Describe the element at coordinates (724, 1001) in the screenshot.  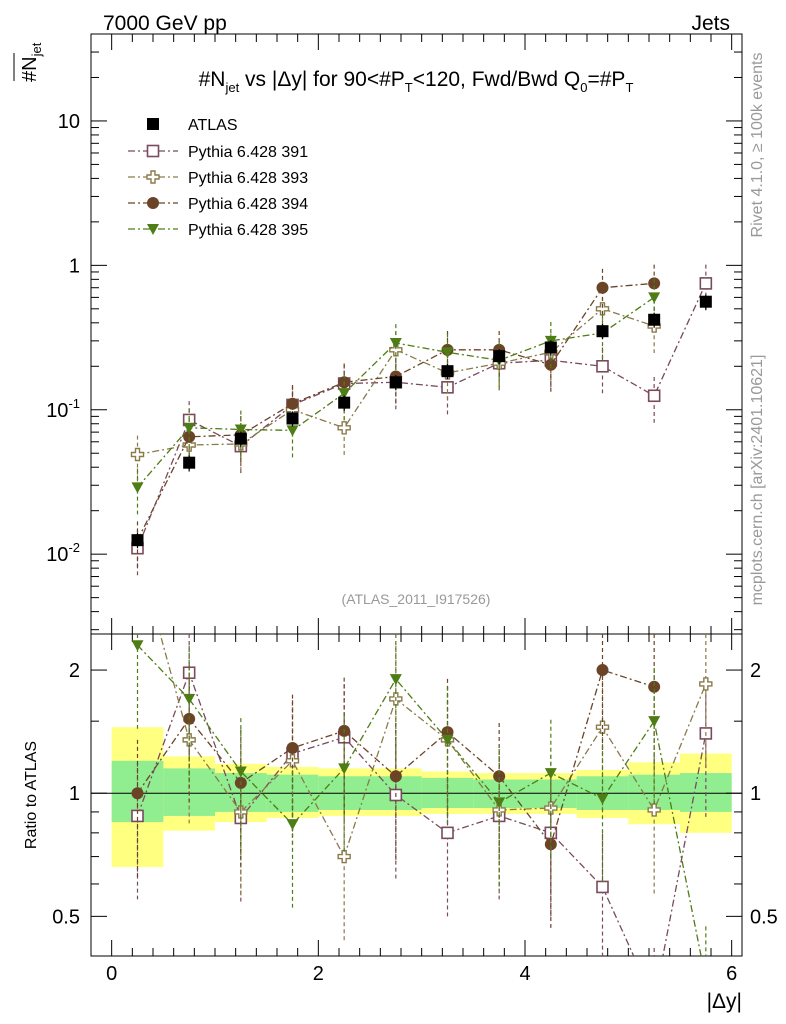
I see `x-axis-title: |Δy|` at that location.